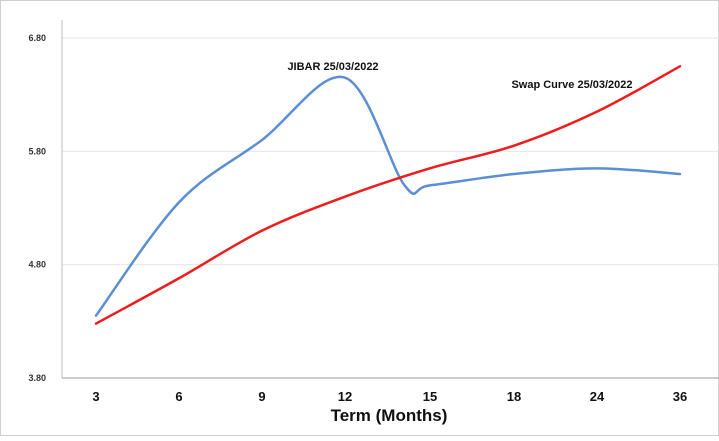  What do you see at coordinates (345, 396) in the screenshot?
I see `x-tick-label: 12` at bounding box center [345, 396].